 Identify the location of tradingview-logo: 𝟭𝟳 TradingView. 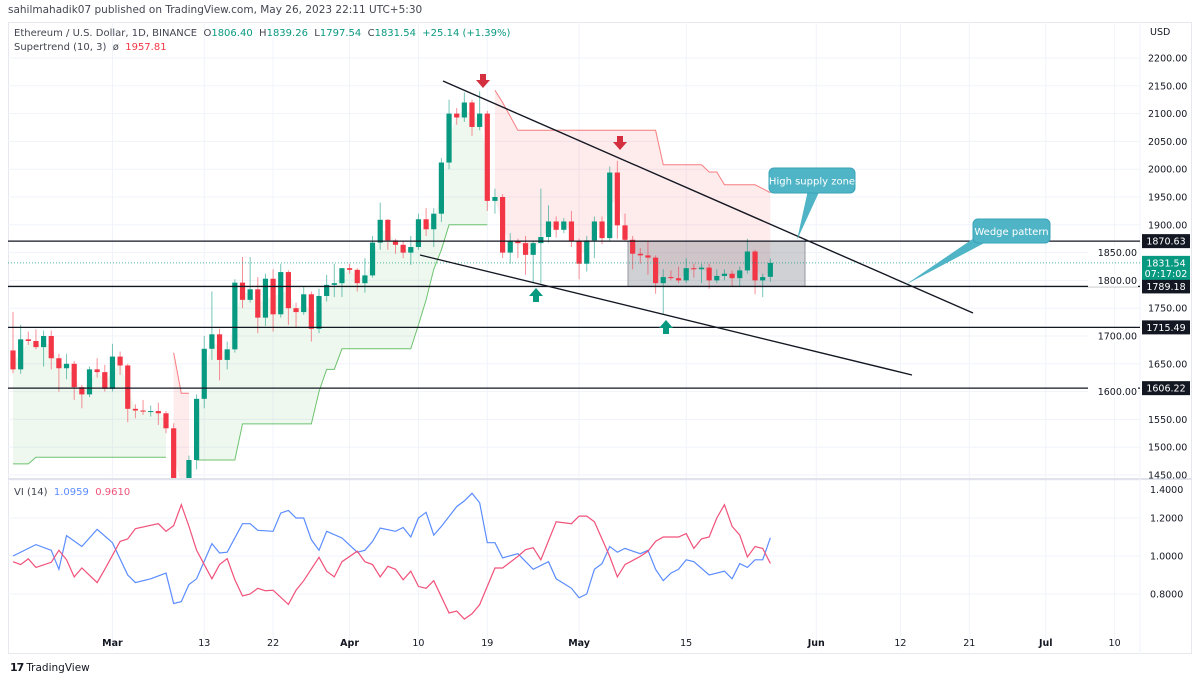
(50, 667).